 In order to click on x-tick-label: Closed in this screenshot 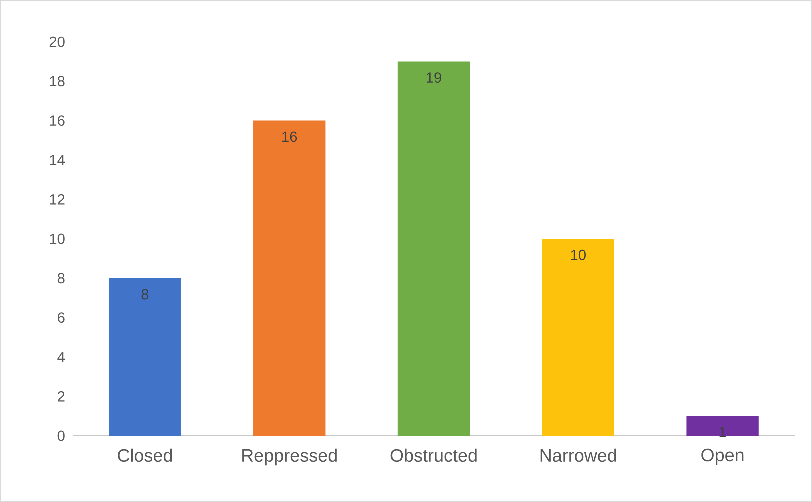, I will do `click(145, 455)`.